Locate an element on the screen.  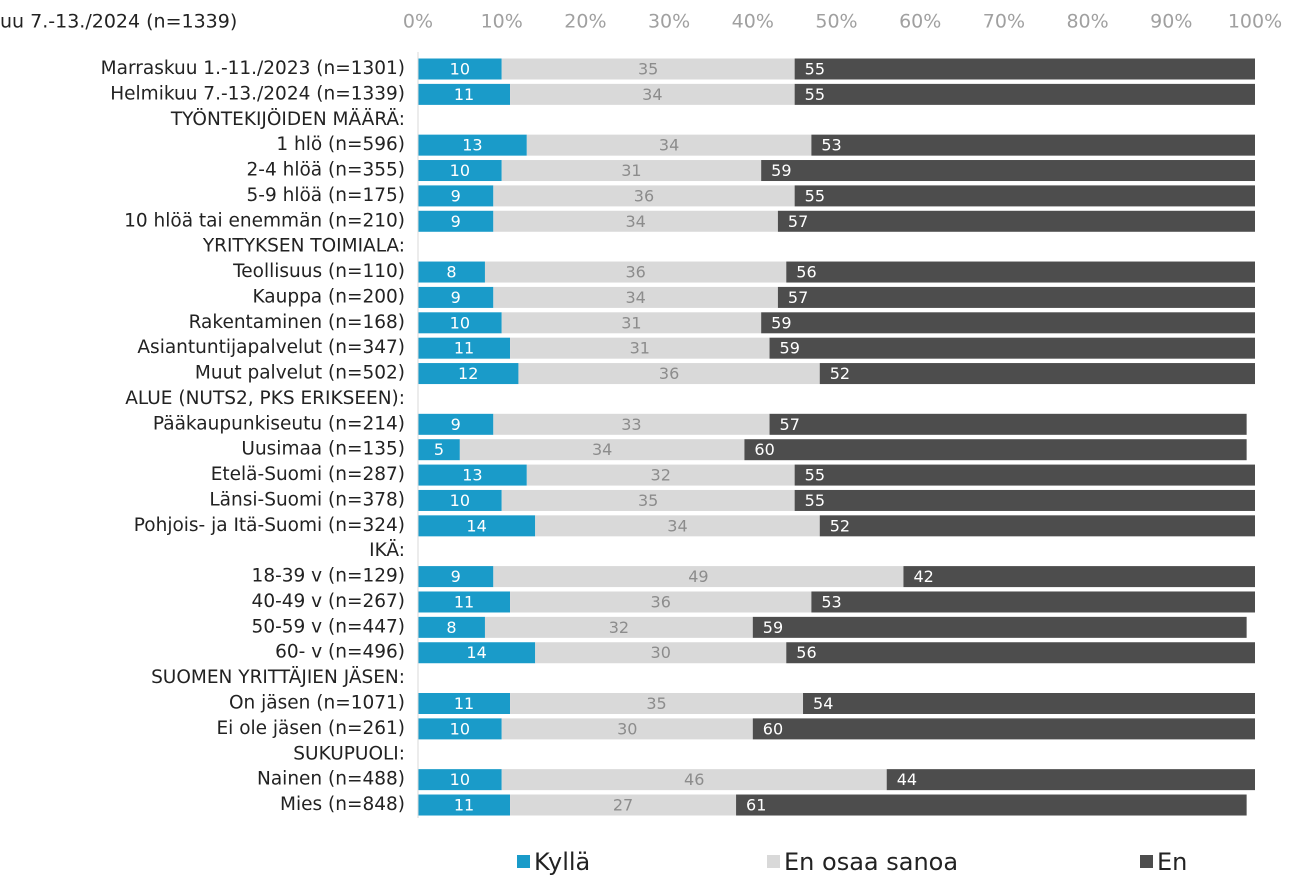
value-label: 49 is located at coordinates (698, 576).